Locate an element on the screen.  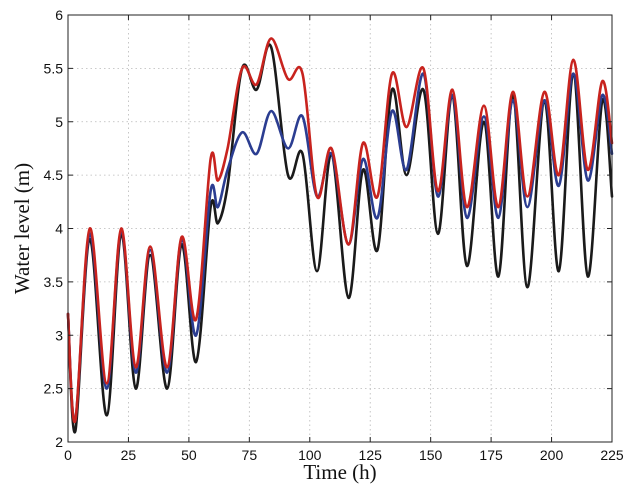
x-tick-label: 0 is located at coordinates (68, 455).